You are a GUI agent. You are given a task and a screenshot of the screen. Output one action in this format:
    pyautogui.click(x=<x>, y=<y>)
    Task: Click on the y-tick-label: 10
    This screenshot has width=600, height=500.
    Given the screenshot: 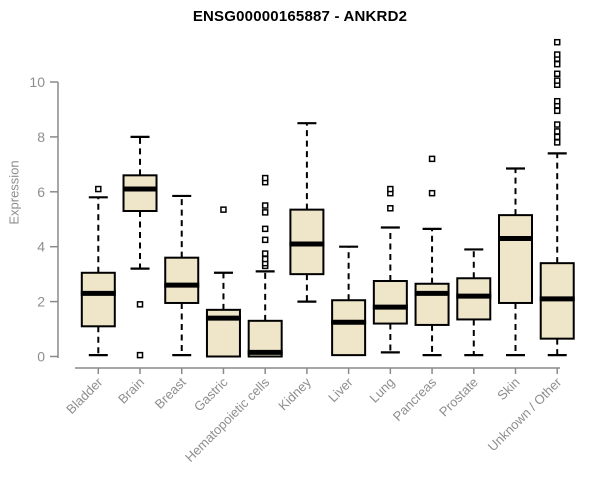 What is the action you would take?
    pyautogui.click(x=37, y=82)
    